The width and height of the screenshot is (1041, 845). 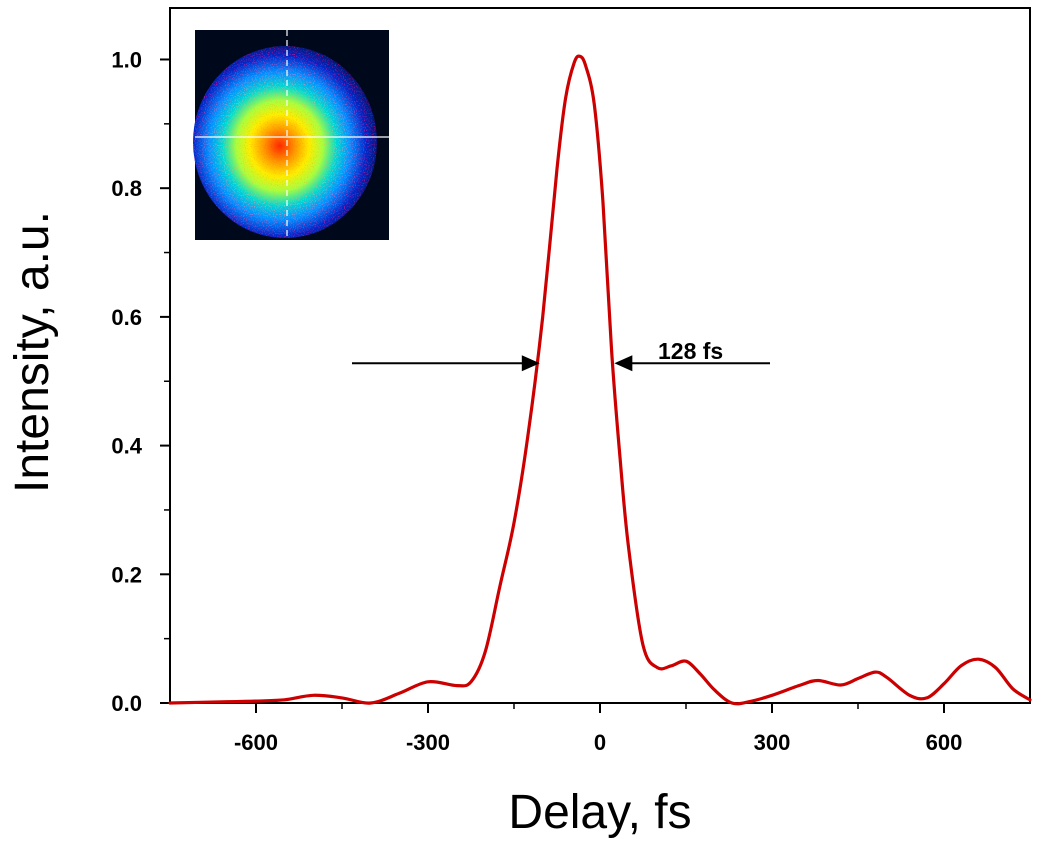 I want to click on y-axis-title: Intensity, a.u., so click(x=32, y=352).